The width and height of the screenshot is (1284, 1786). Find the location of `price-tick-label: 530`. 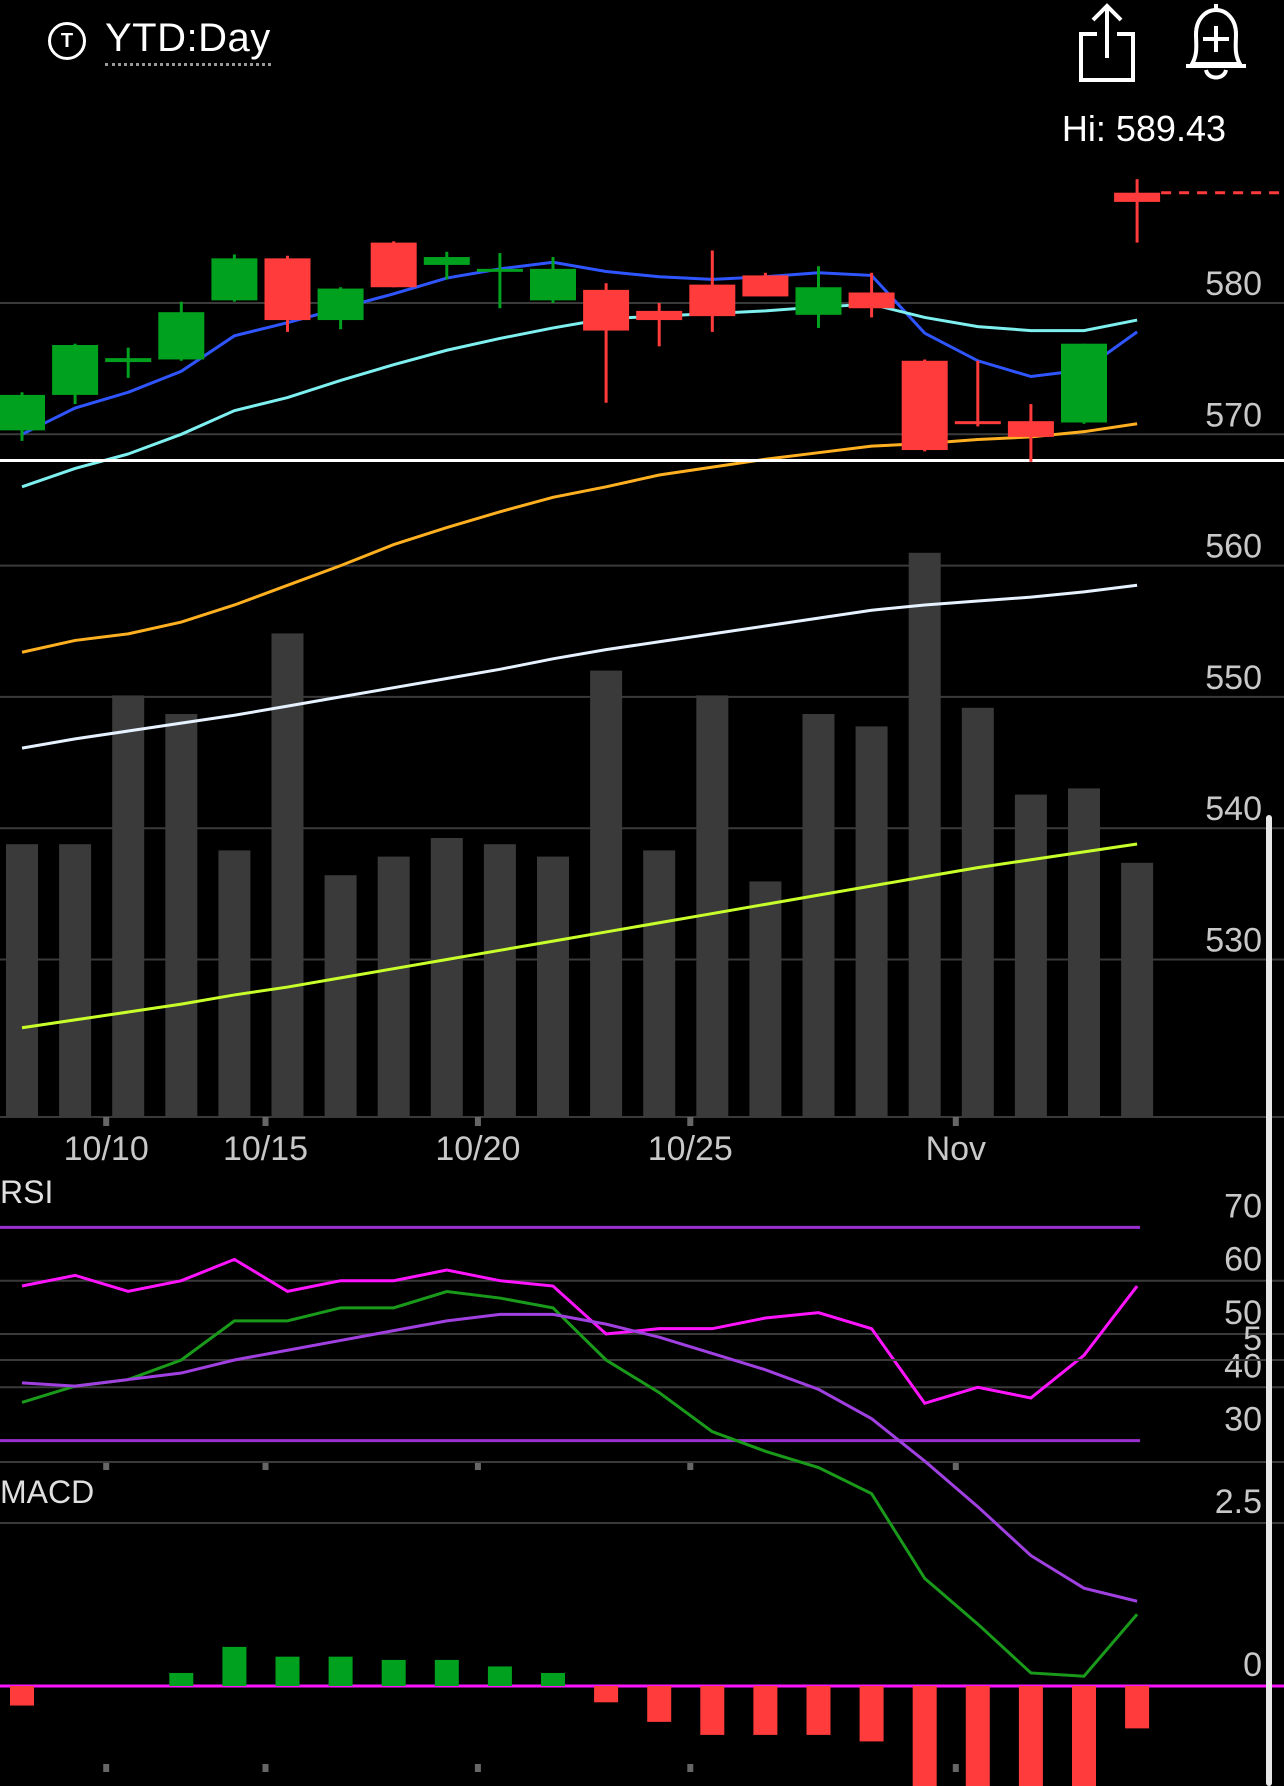

price-tick-label: 530 is located at coordinates (1233, 941).